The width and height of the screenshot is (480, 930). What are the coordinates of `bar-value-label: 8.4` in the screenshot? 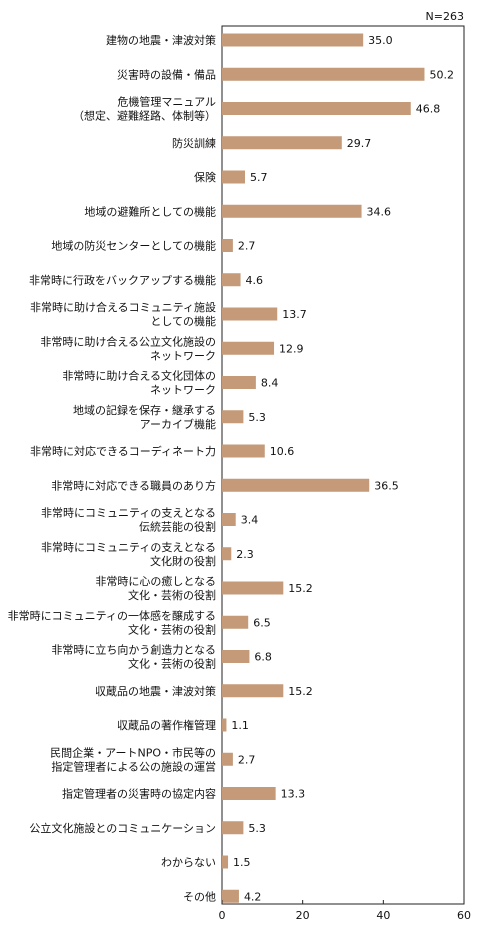 It's located at (270, 383).